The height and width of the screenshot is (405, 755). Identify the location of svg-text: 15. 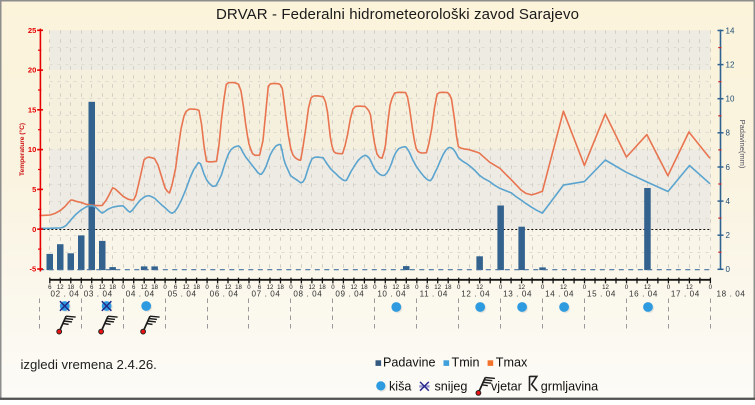
(32, 109).